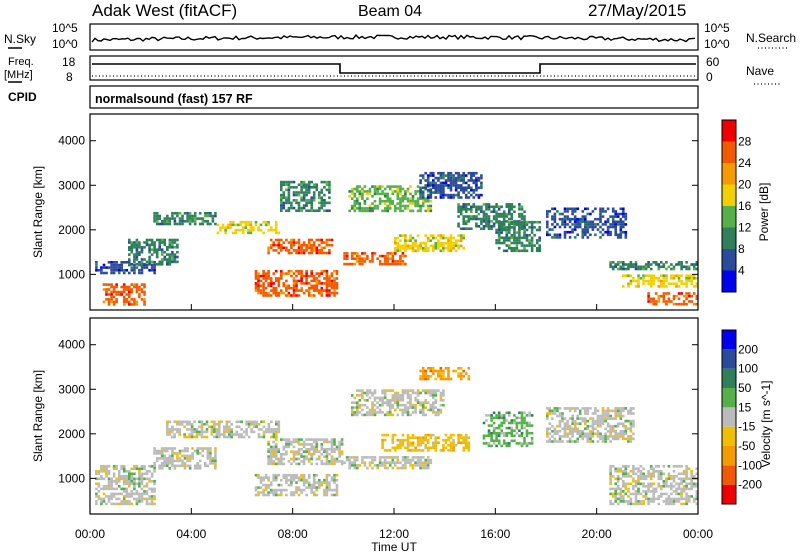 The height and width of the screenshot is (554, 800). What do you see at coordinates (71, 389) in the screenshot?
I see `y-tick-label: 3000` at bounding box center [71, 389].